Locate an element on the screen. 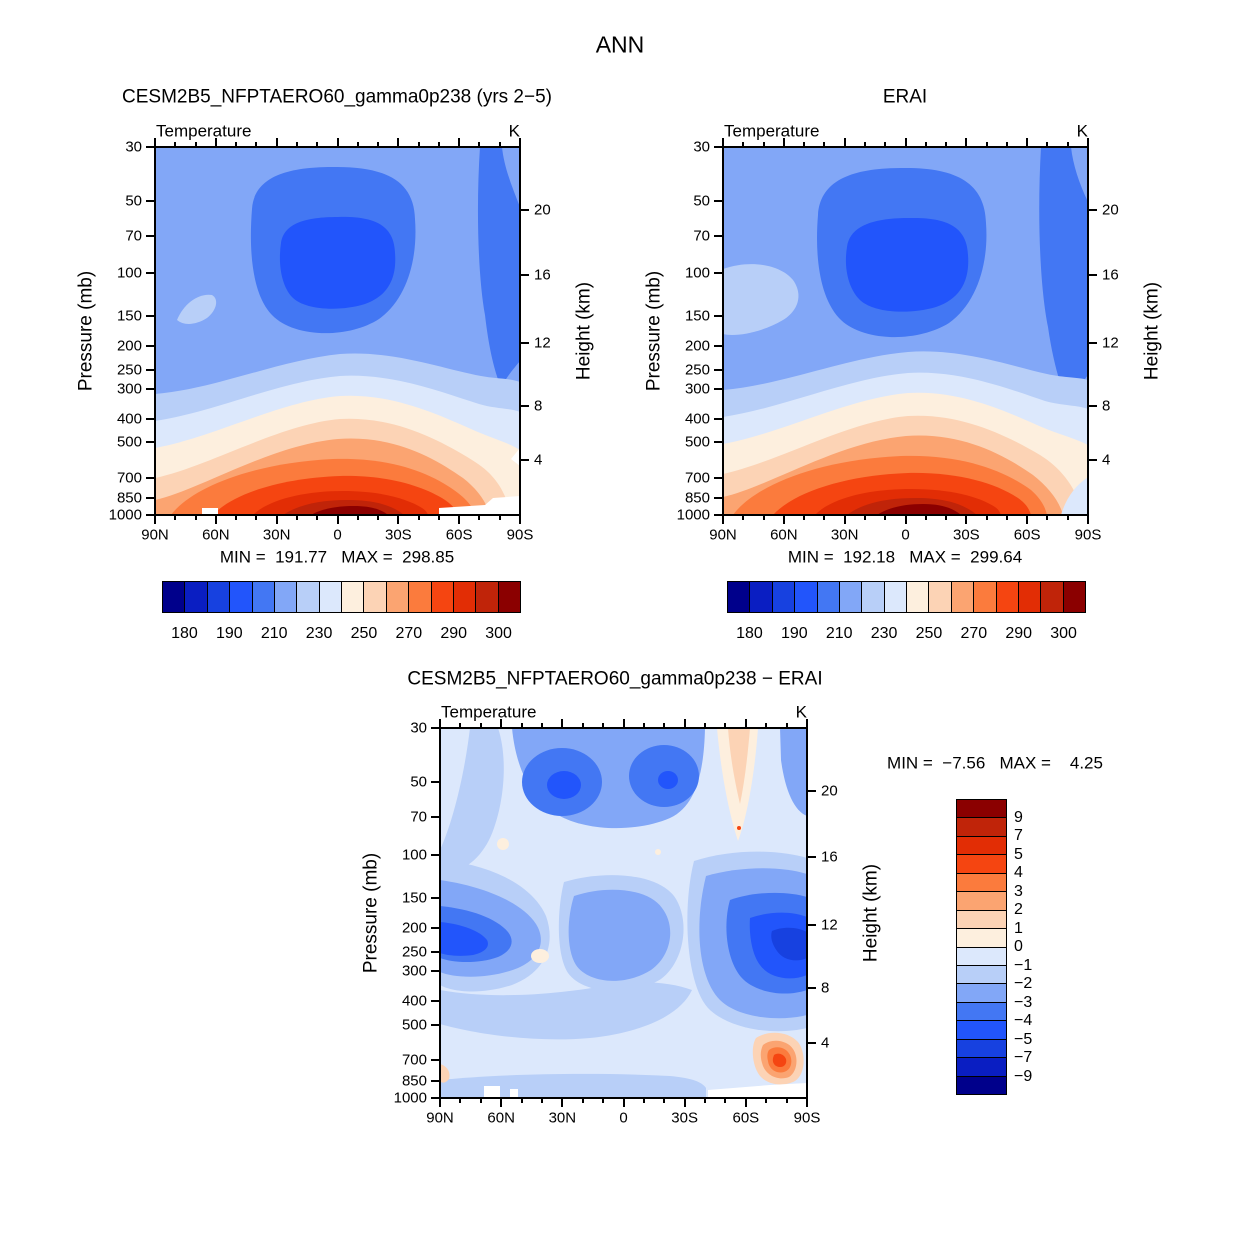 This screenshot has width=1250, height=1248. pressure-tick-label: 30 is located at coordinates (133, 147).